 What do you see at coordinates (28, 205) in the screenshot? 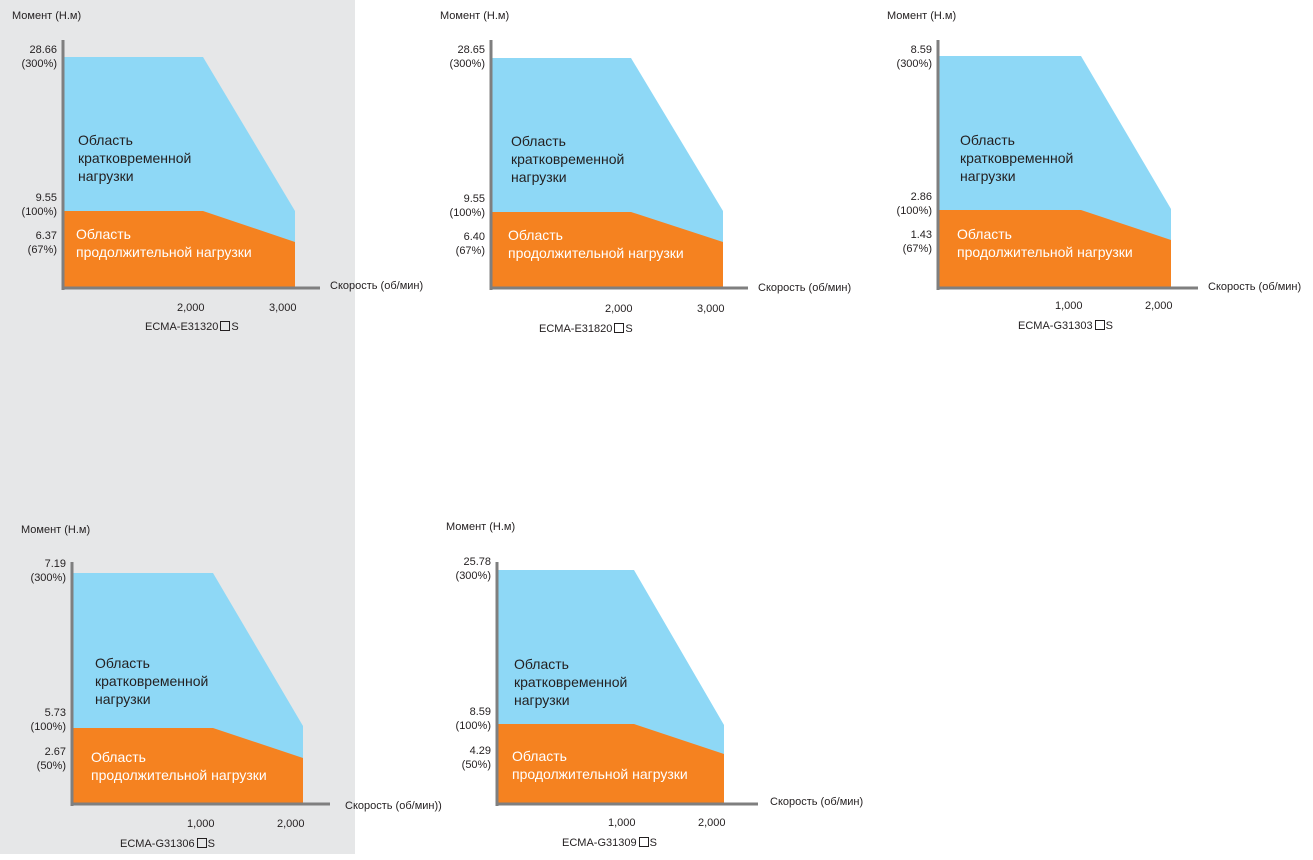
I see `y-tick-label: 9.55 (100%)` at bounding box center [28, 205].